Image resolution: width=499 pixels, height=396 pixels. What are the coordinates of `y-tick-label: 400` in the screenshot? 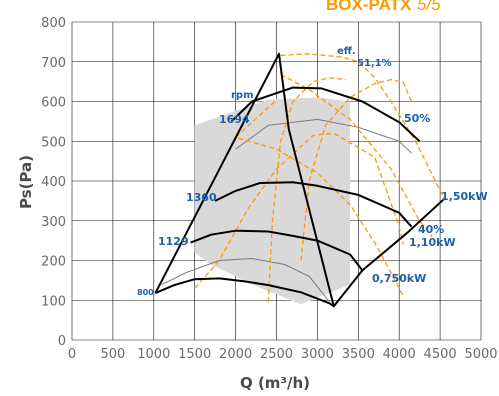 It's located at (53, 182).